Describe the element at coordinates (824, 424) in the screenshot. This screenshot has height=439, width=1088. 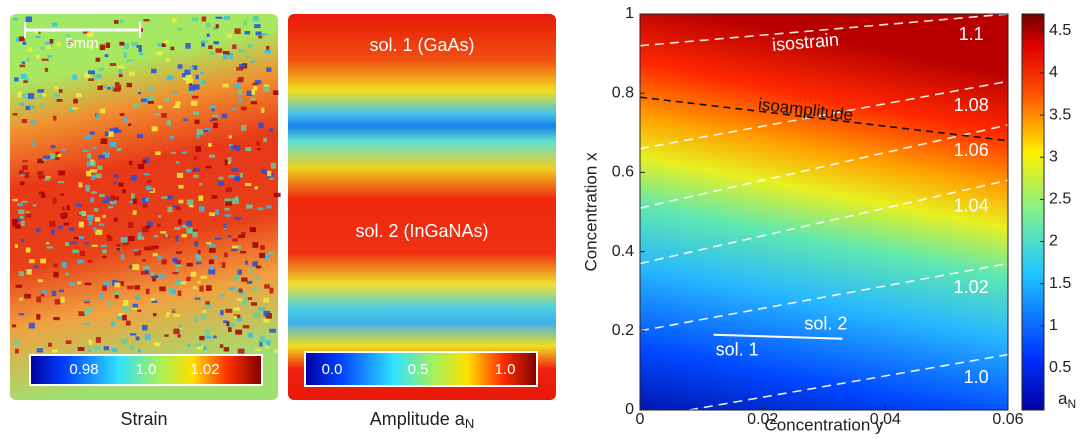
I see `x-axis-label: Concentration y` at that location.